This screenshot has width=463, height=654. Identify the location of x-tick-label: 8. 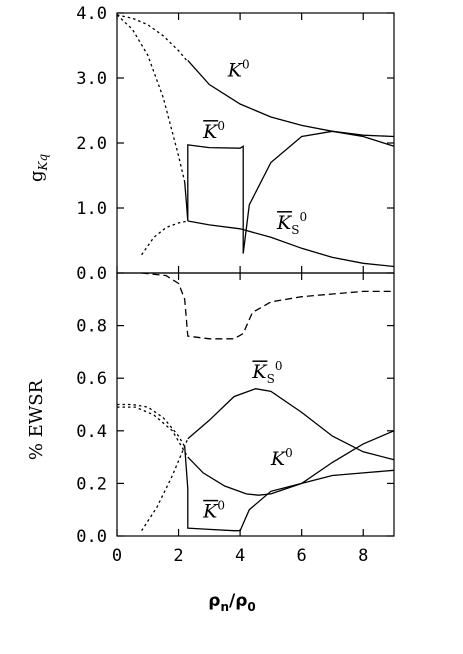
(363, 556).